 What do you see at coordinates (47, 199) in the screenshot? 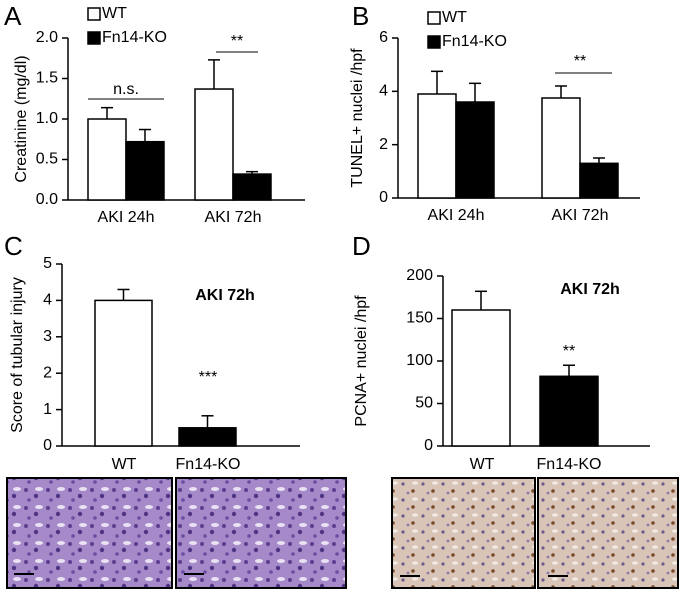
I see `y-tick-label: 0.0` at bounding box center [47, 199].